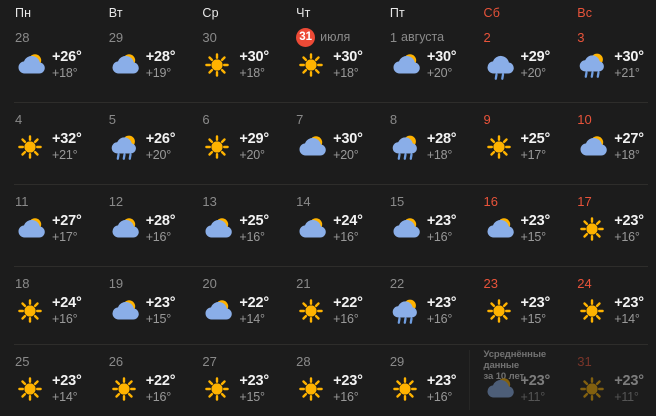 Image resolution: width=656 pixels, height=416 pixels. Describe the element at coordinates (303, 361) in the screenshot. I see `day-number-text: 28` at that location.